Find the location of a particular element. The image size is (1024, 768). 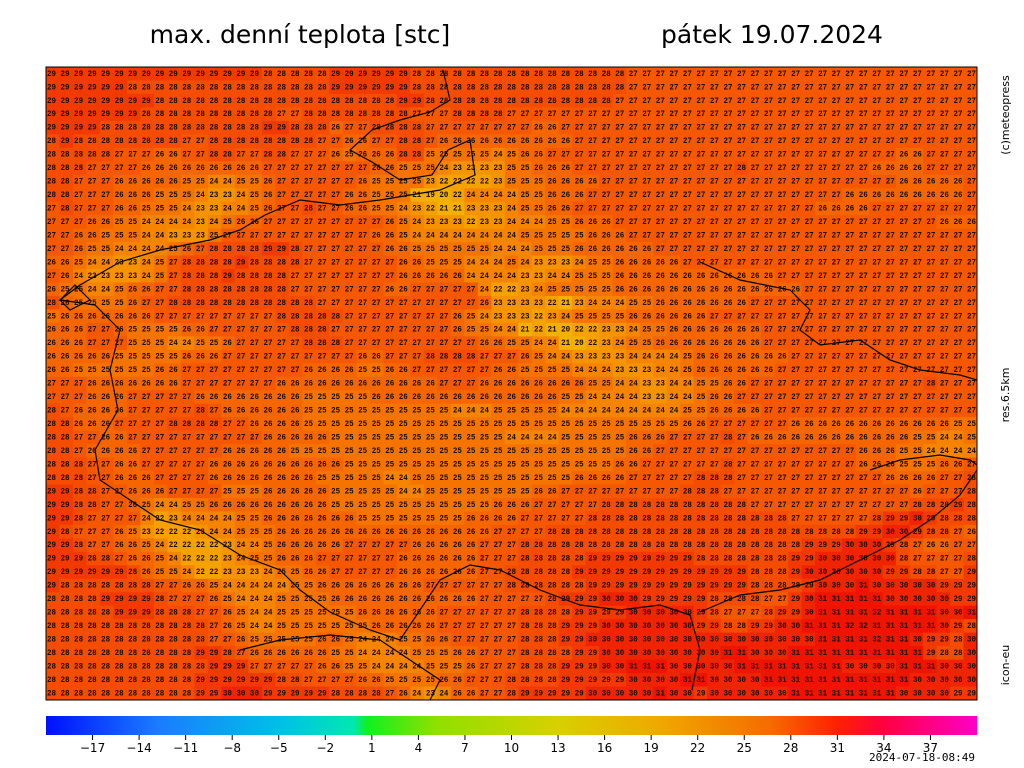

resolution-label: res.6.5km is located at coordinates (1005, 395).